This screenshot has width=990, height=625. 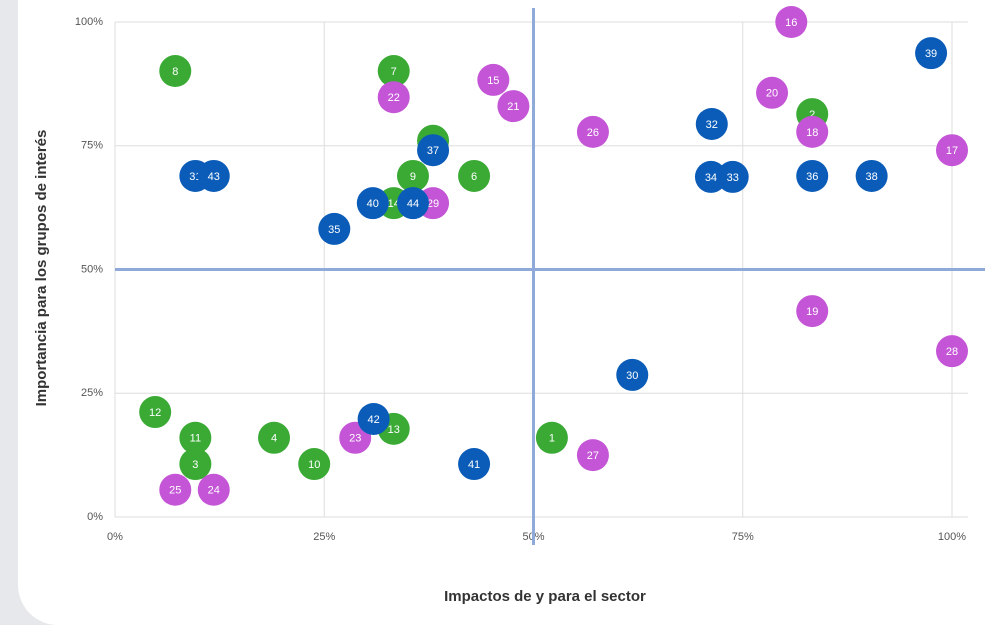 I want to click on point-label: 3, so click(x=195, y=465).